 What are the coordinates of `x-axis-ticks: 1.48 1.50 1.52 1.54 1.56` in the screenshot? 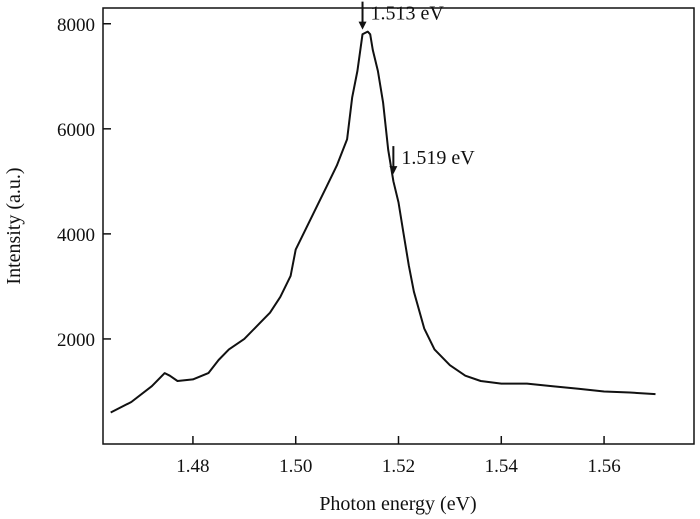 It's located at (398, 456).